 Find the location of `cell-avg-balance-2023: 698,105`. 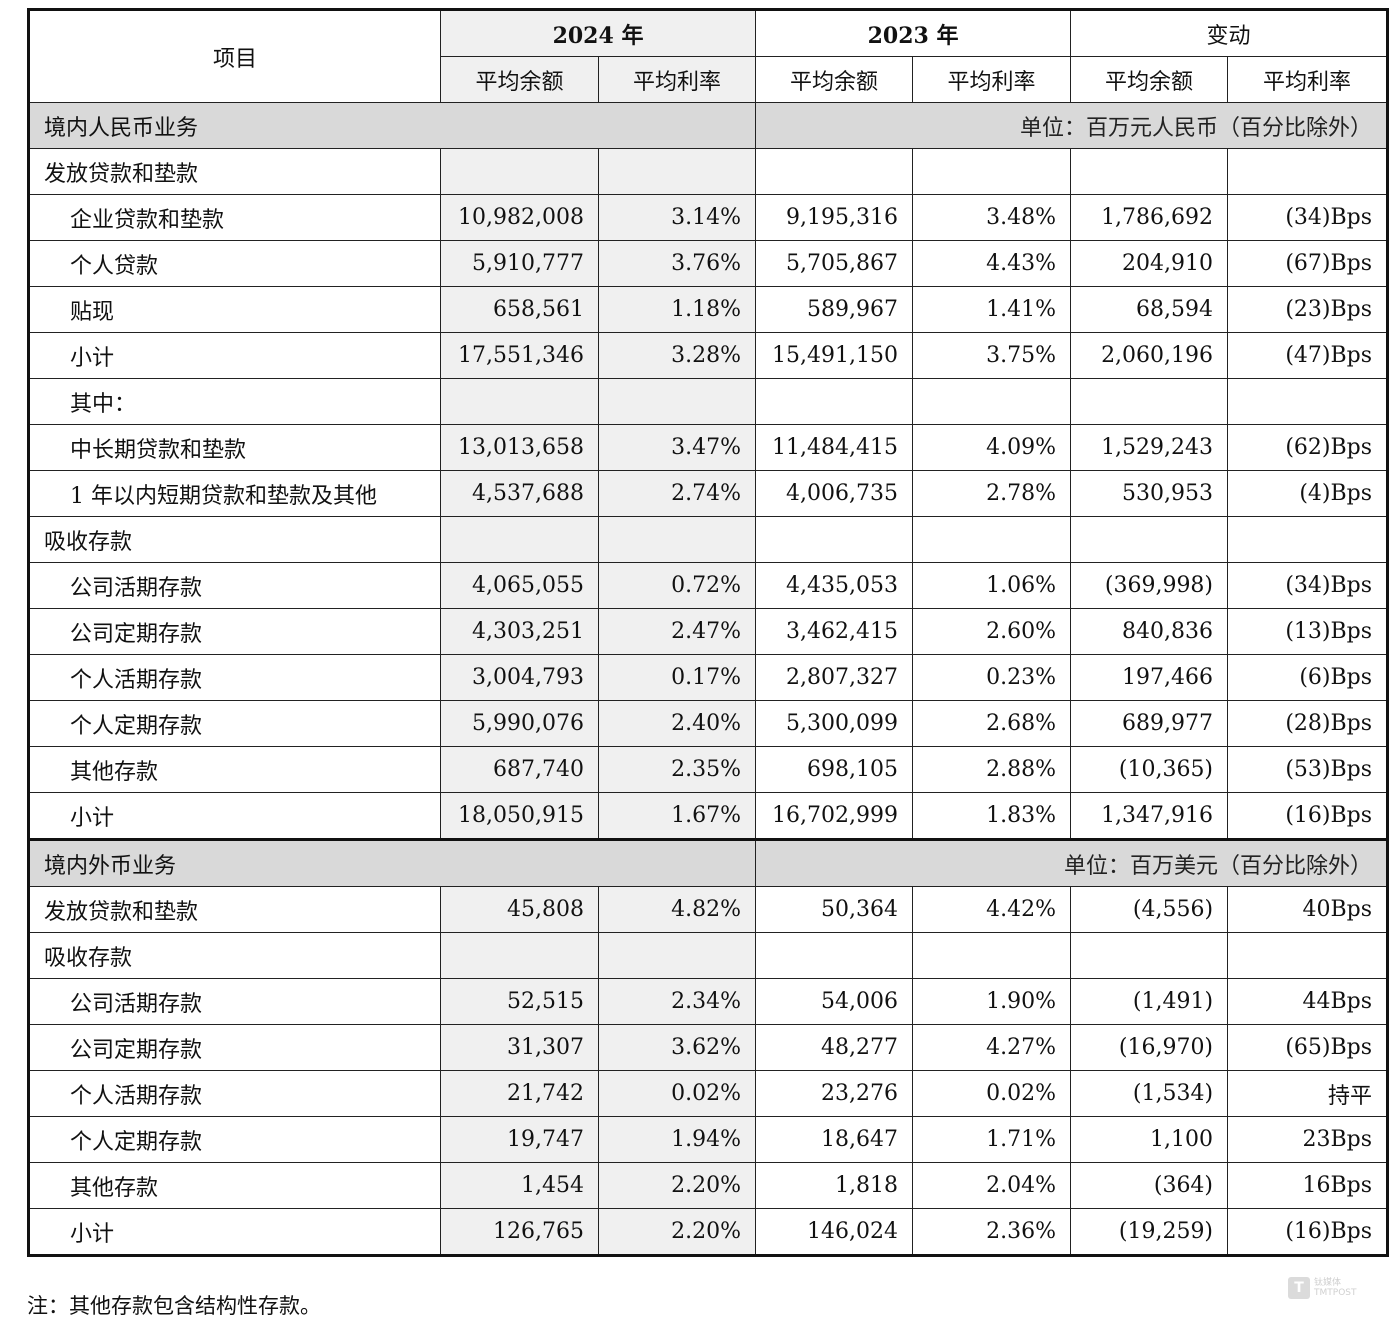

cell-avg-balance-2023: 698,105 is located at coordinates (834, 769).